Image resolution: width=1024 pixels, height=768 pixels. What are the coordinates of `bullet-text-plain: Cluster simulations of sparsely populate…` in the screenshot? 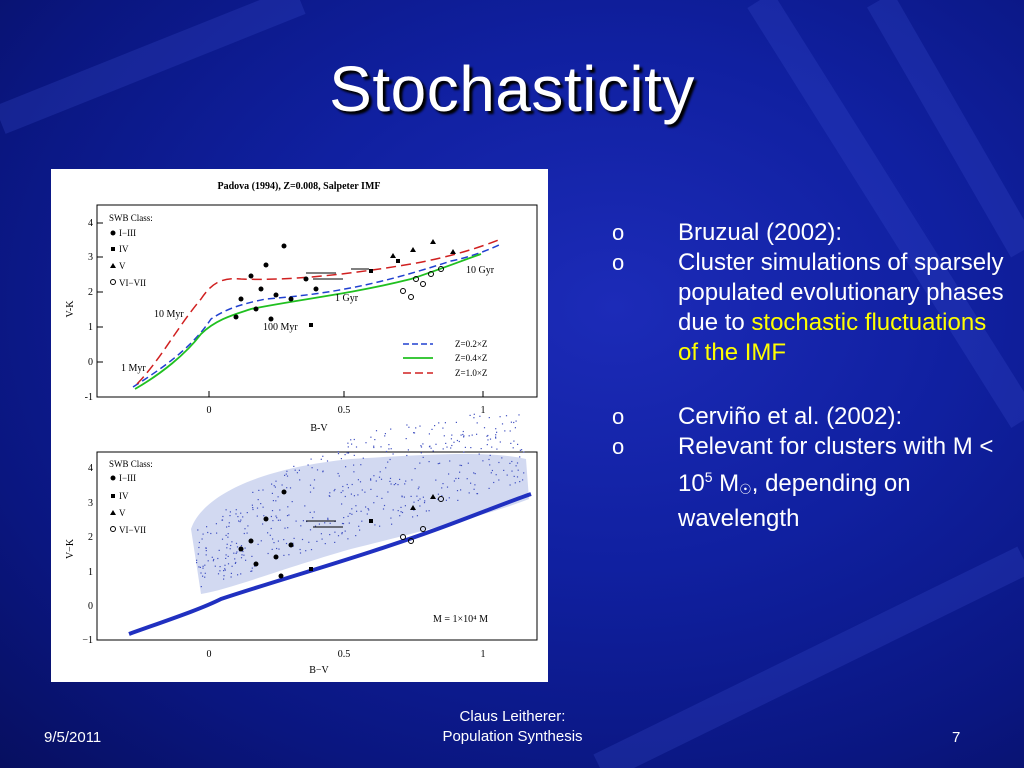 It's located at (841, 292).